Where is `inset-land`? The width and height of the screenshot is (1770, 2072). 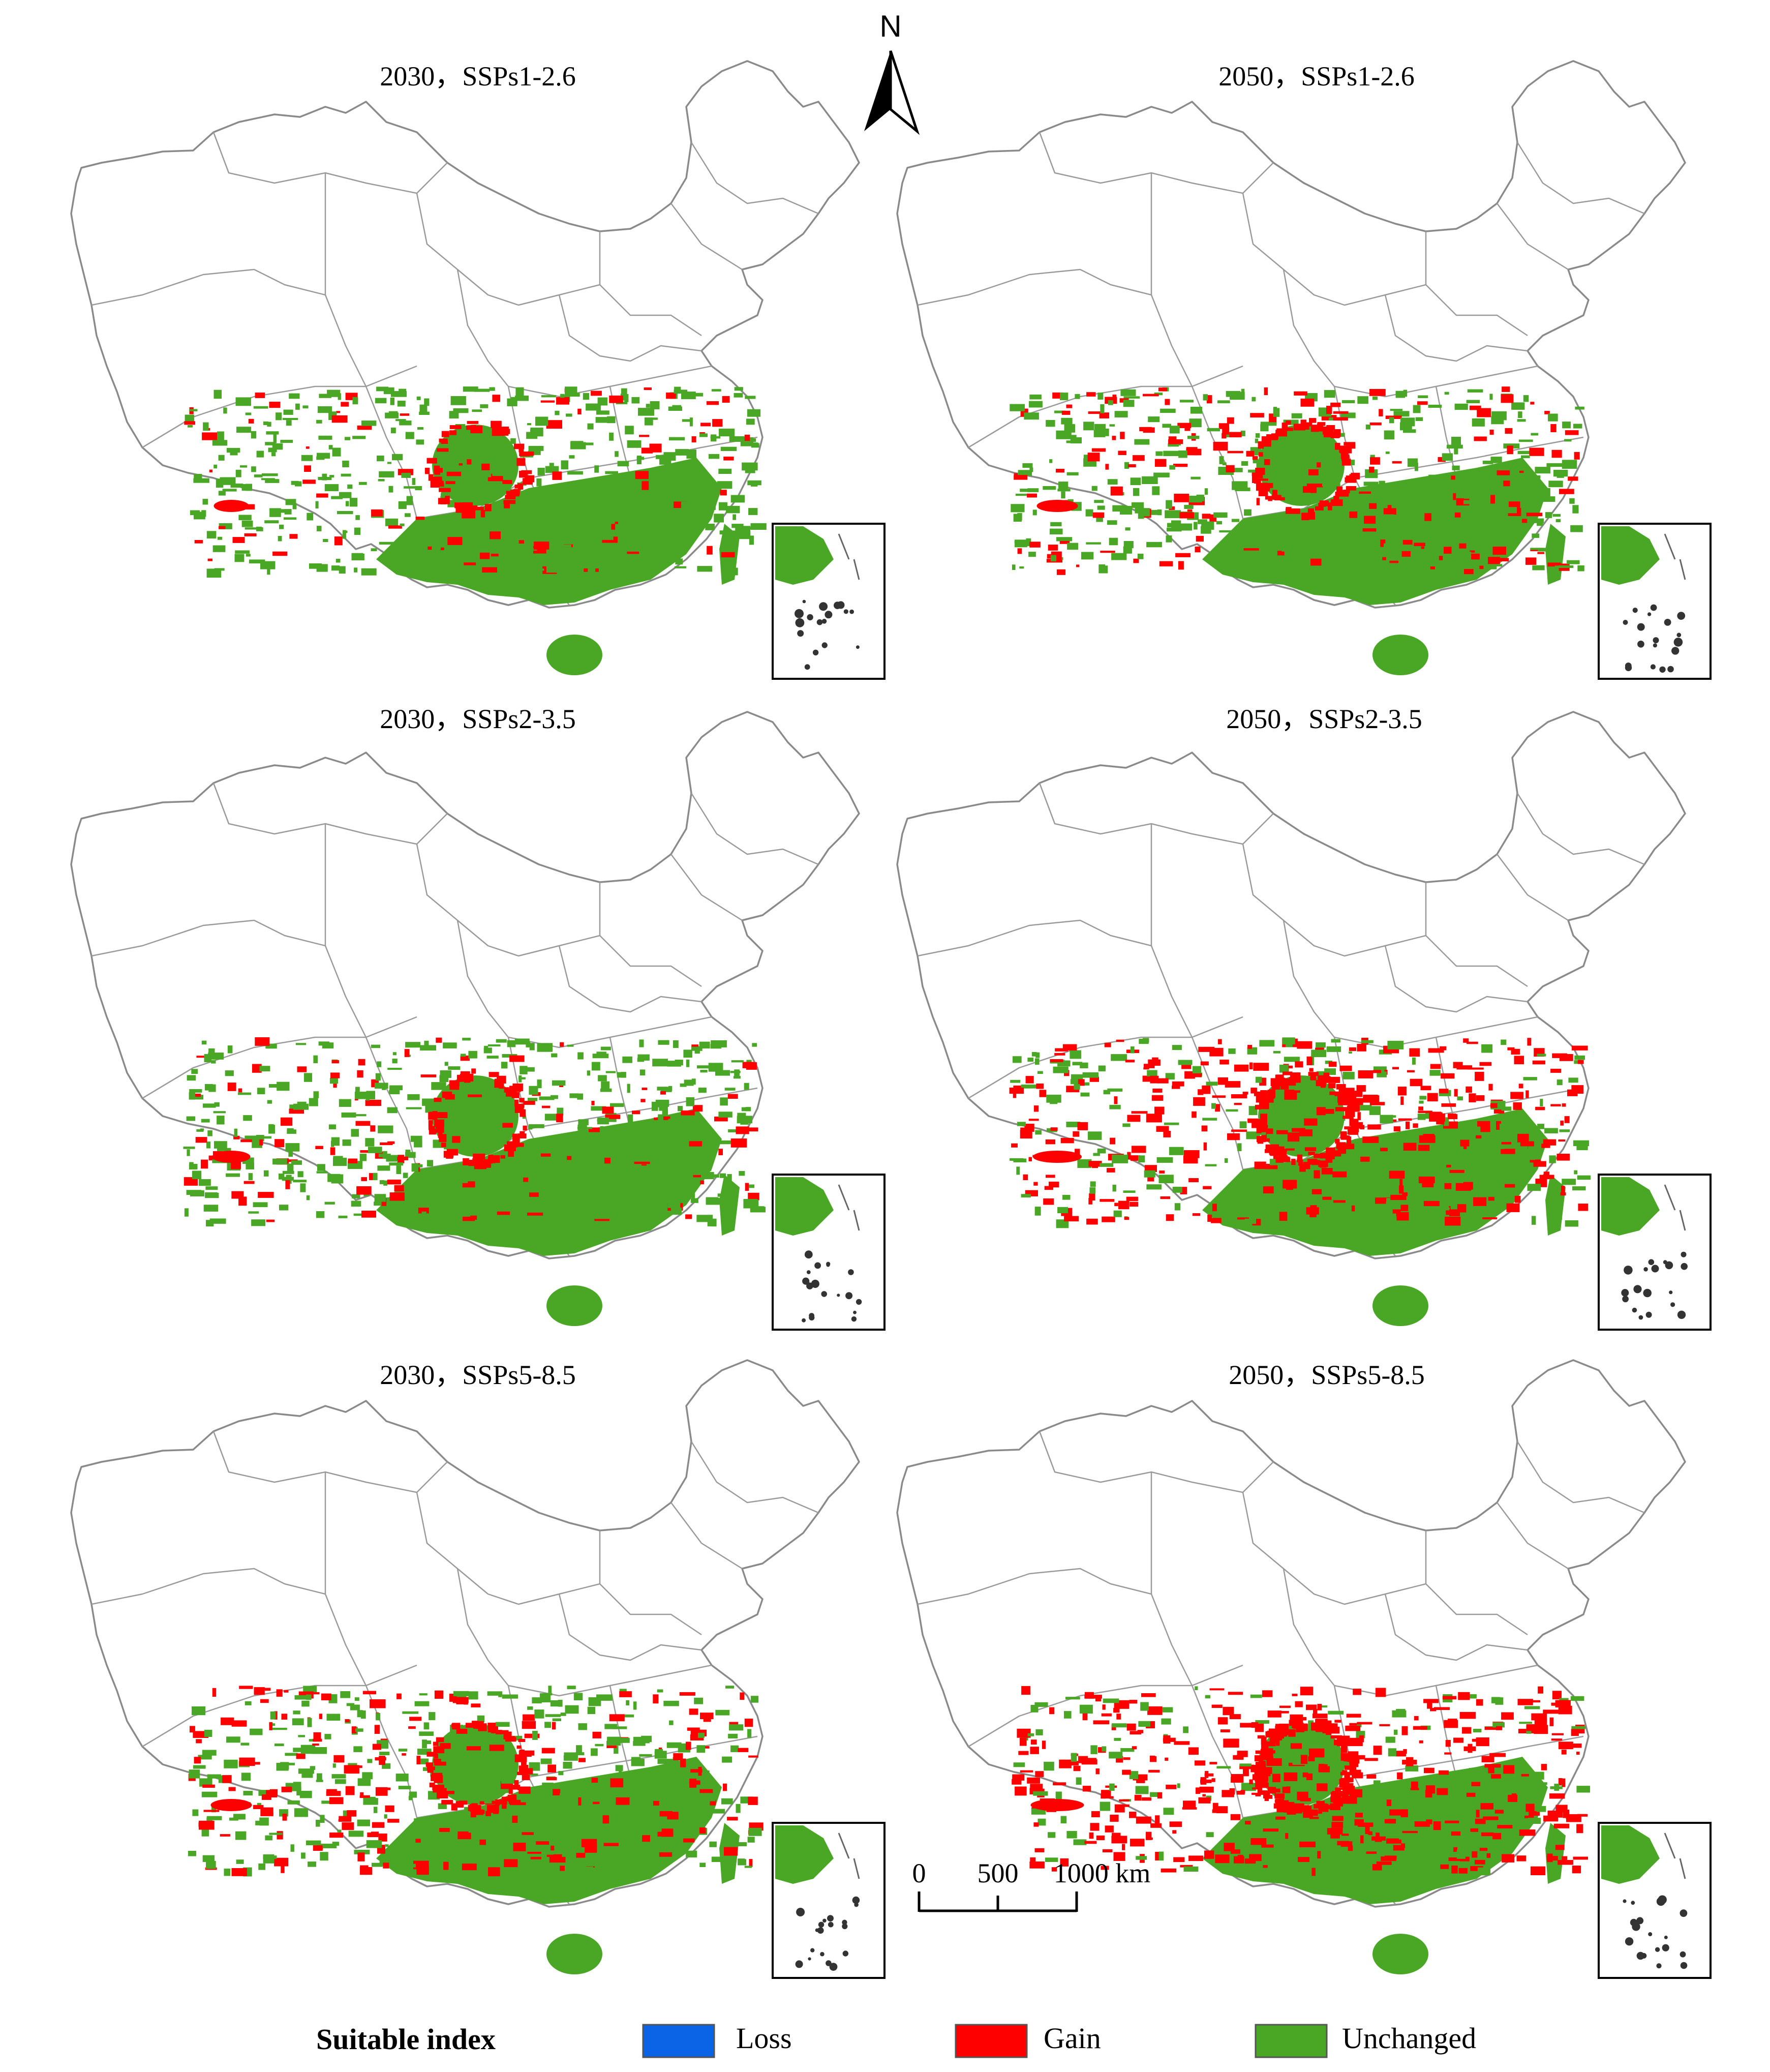 inset-land is located at coordinates (1630, 1855).